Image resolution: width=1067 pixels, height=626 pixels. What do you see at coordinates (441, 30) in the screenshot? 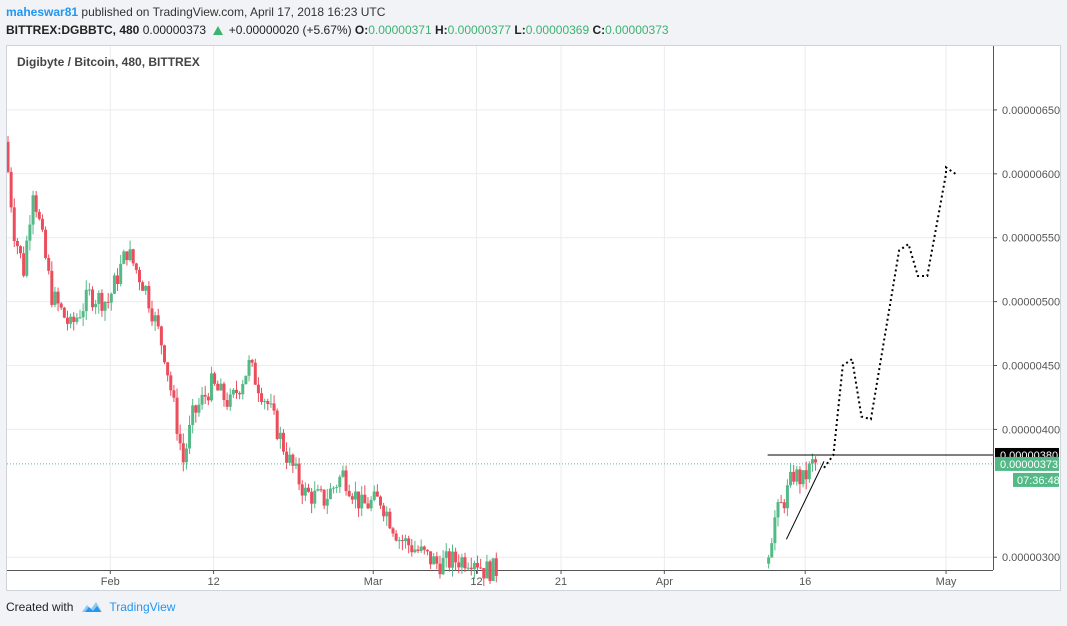
I see `high-label: H:` at bounding box center [441, 30].